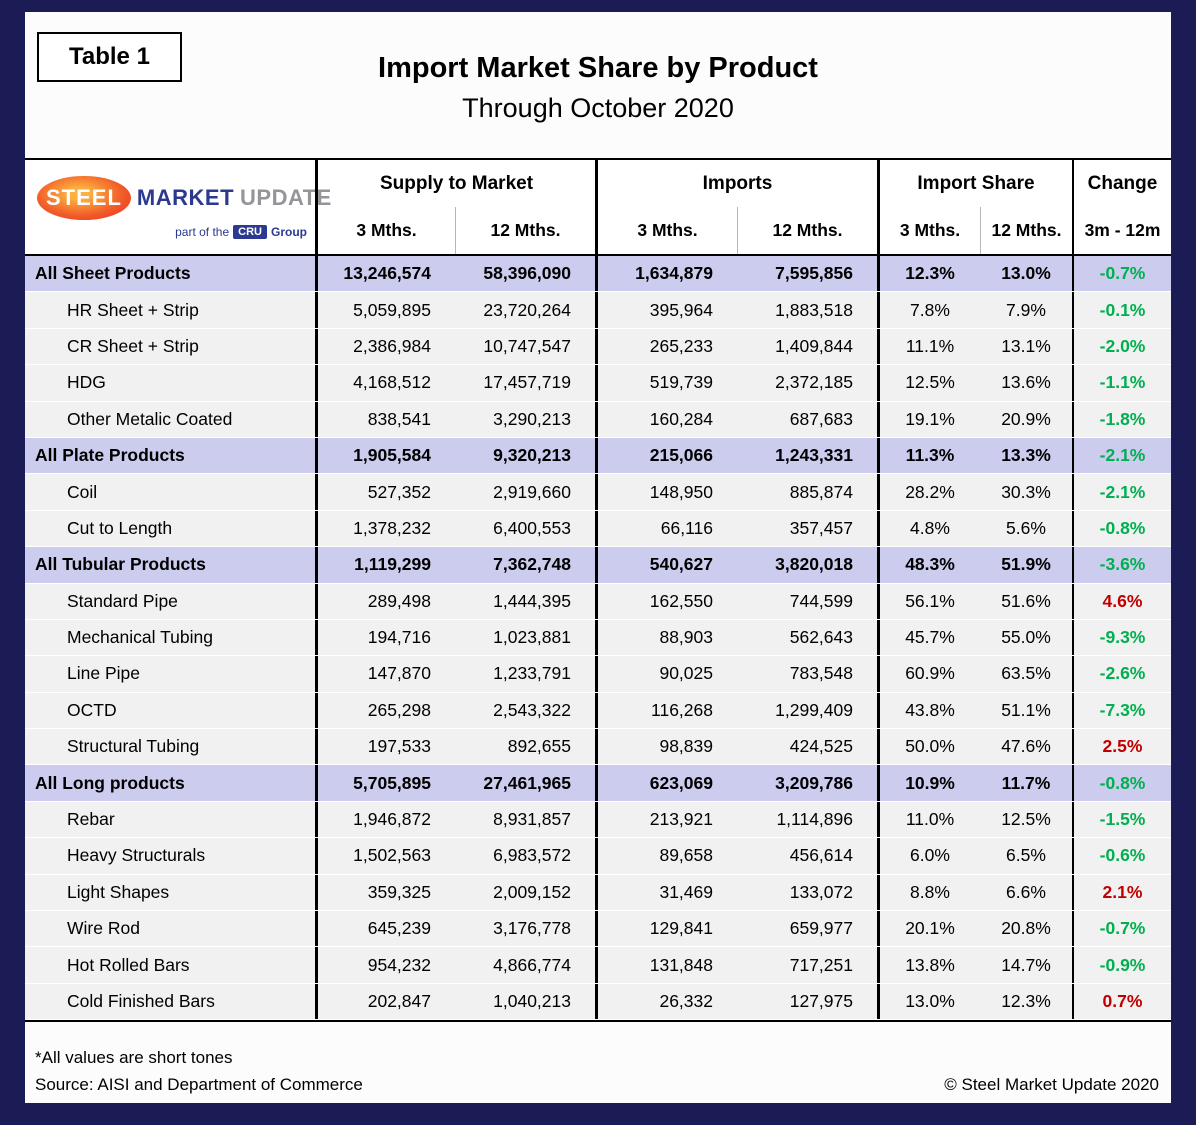 The image size is (1196, 1125). Describe the element at coordinates (1121, 1001) in the screenshot. I see `change-cell: 0.7%` at that location.